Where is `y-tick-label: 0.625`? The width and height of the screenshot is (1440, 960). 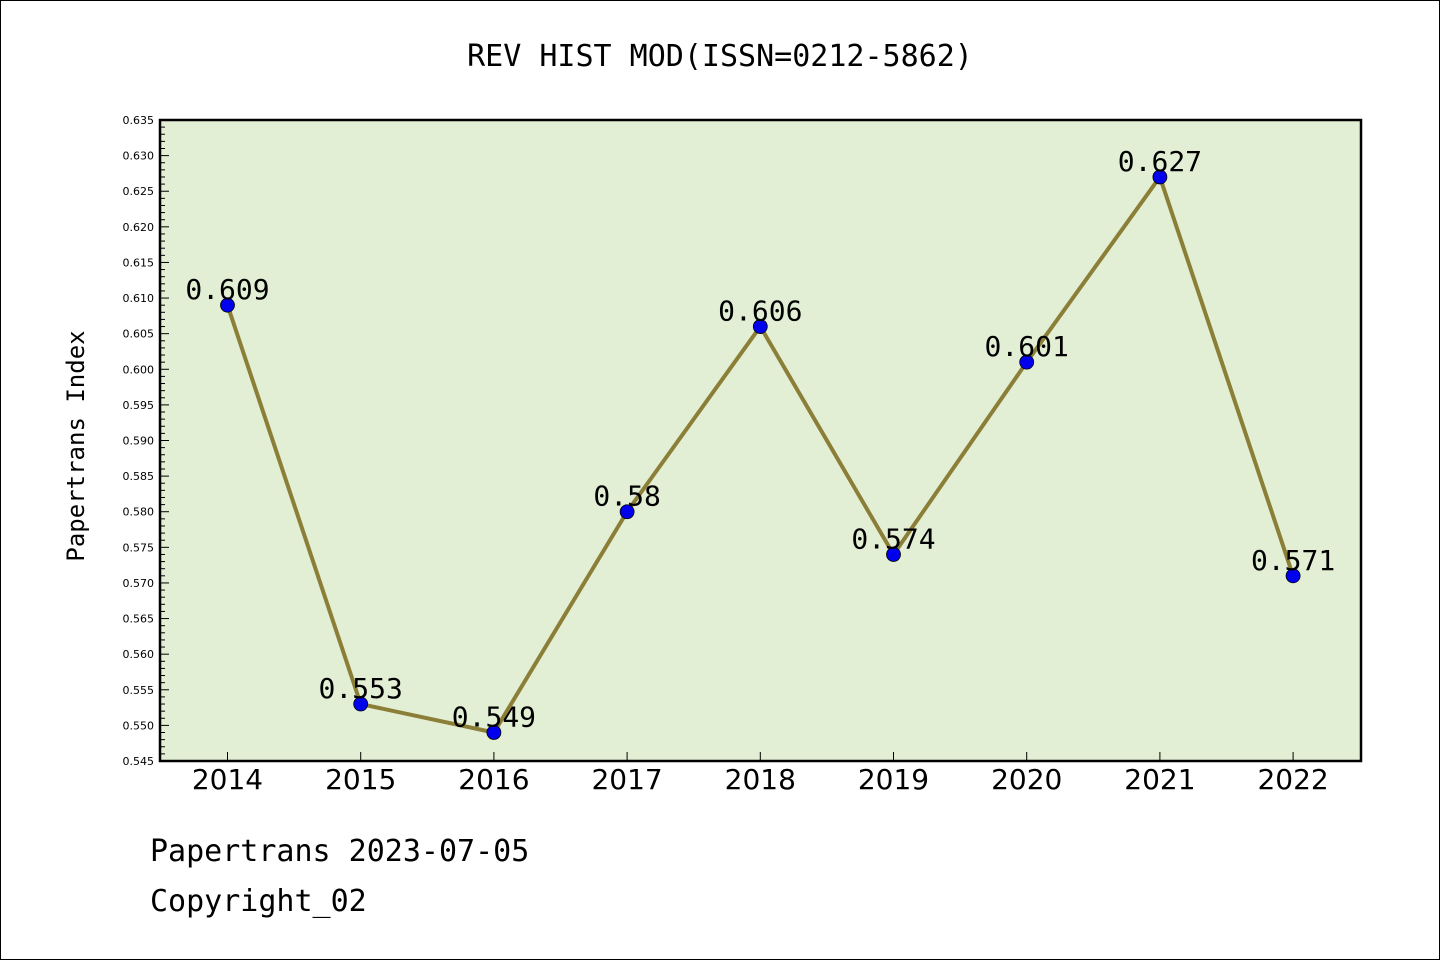 y-tick-label: 0.625 is located at coordinates (139, 191).